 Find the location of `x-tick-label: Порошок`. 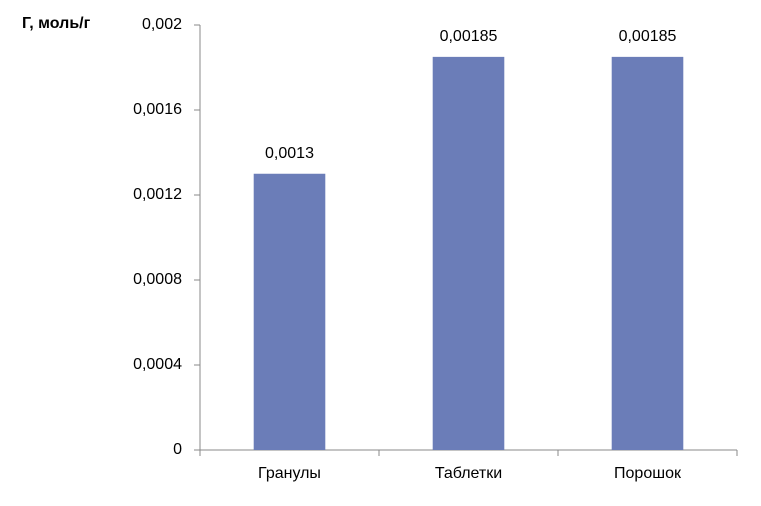

x-tick-label: Порошок is located at coordinates (648, 473).